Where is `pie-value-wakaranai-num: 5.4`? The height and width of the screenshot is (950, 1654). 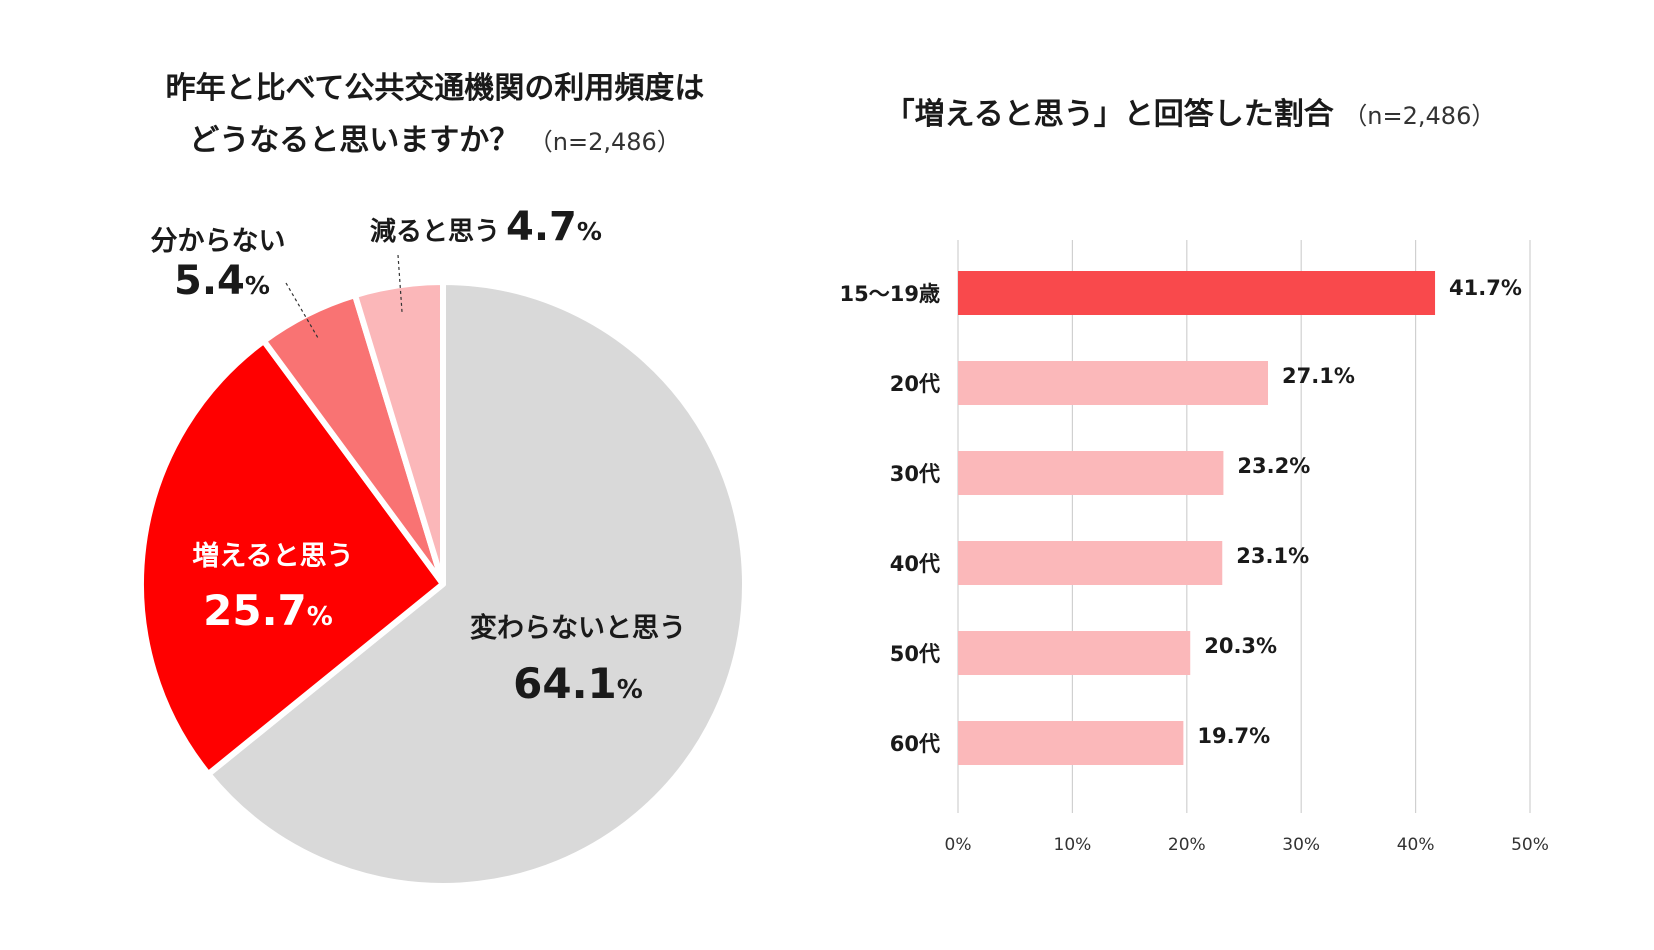 pie-value-wakaranai-num: 5.4 is located at coordinates (209, 281).